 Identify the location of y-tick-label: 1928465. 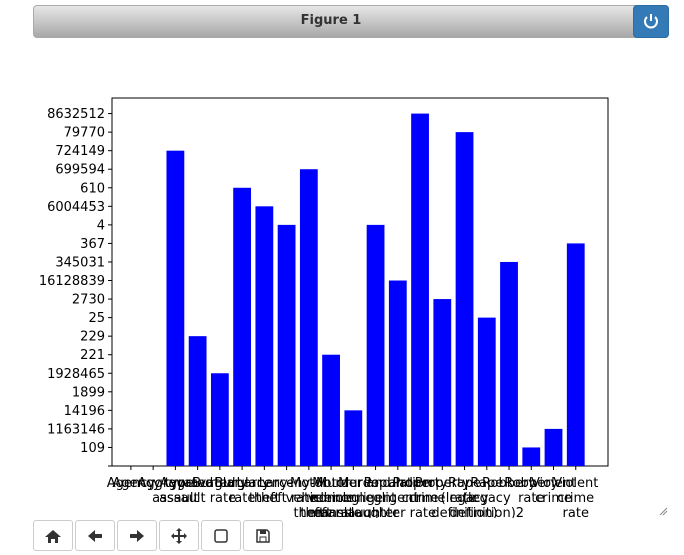
(76, 374).